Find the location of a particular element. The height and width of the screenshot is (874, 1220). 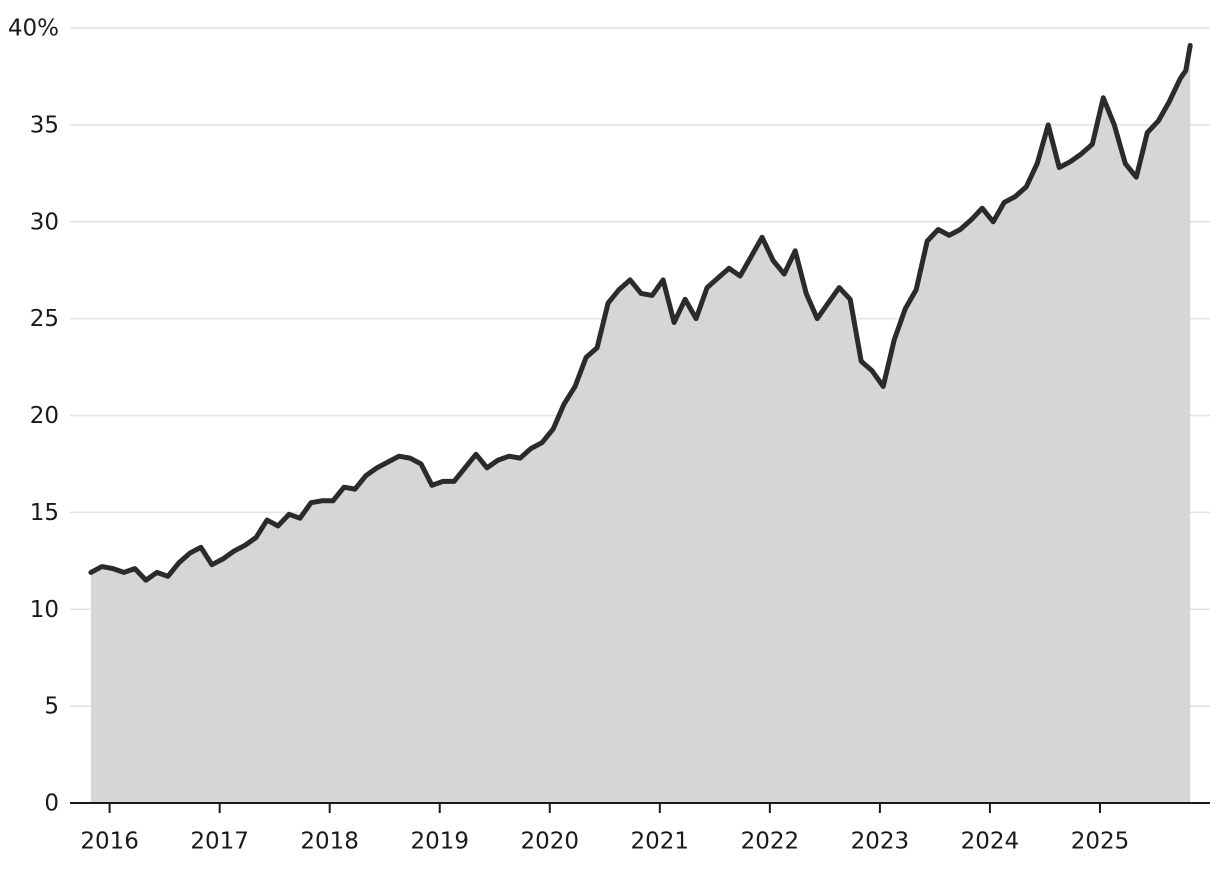

x-tick-label: 2020 is located at coordinates (549, 842).